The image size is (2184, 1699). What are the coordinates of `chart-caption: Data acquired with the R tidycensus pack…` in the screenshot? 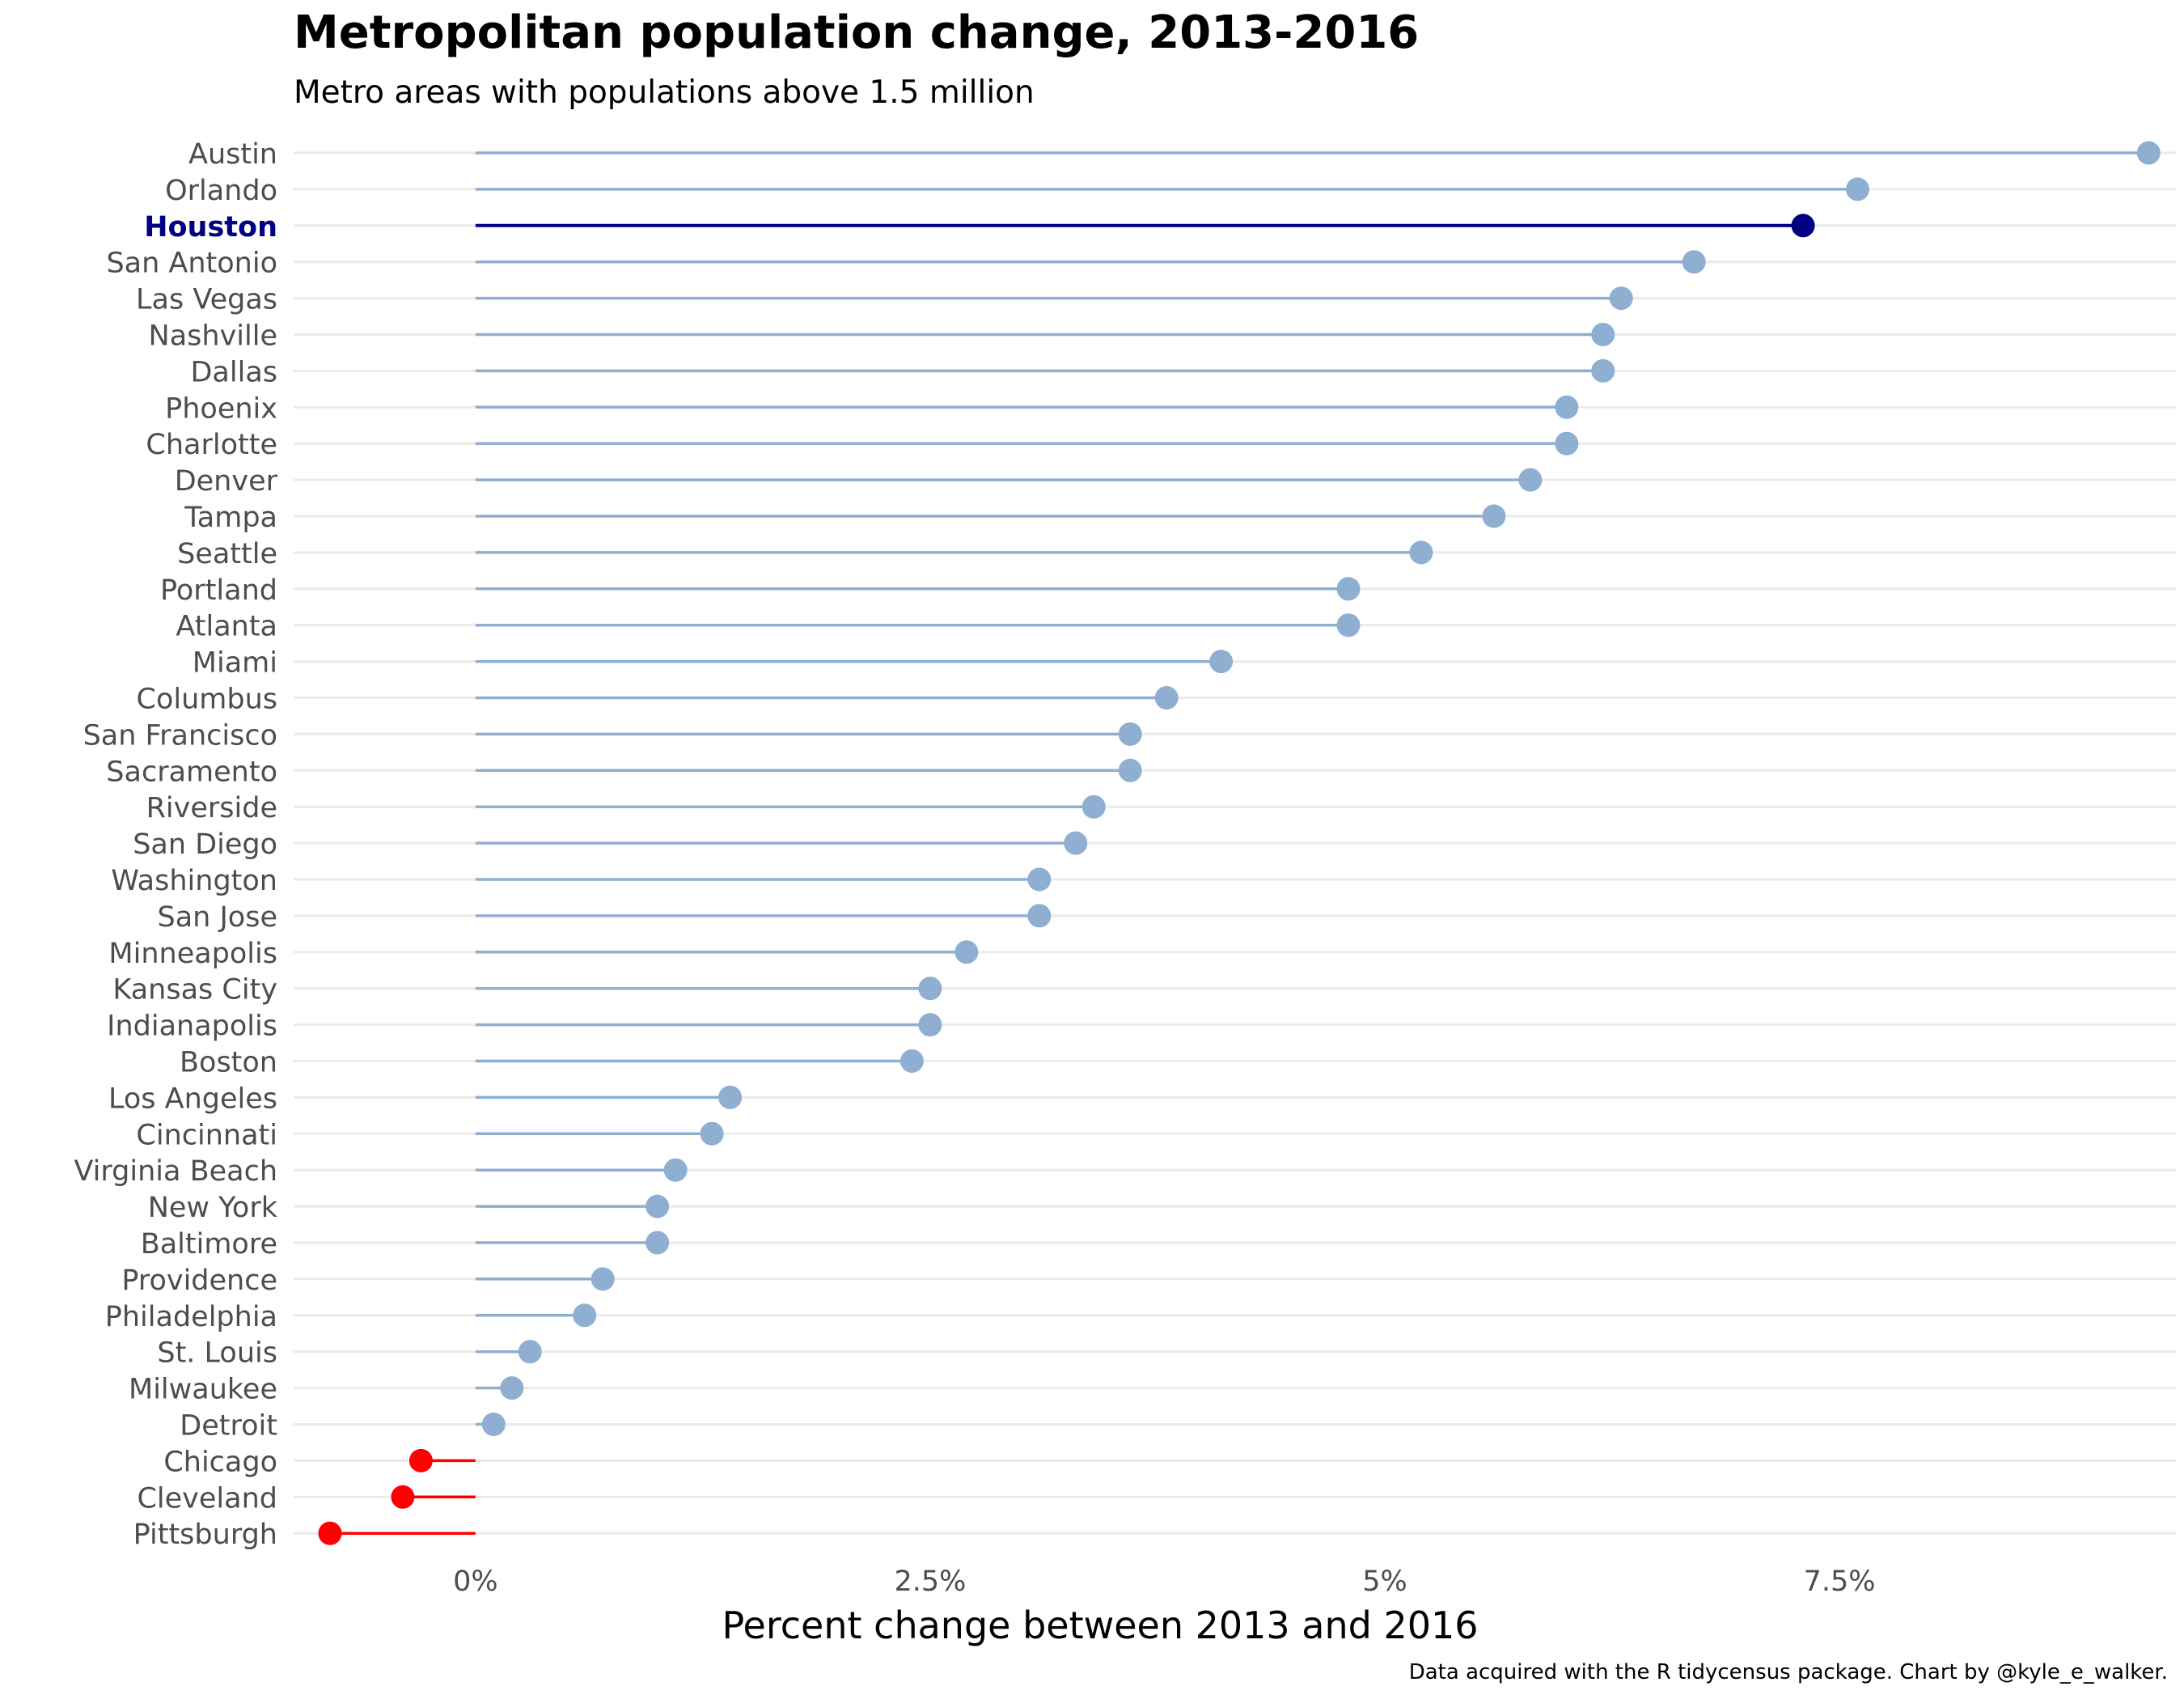 It's located at (1788, 1672).